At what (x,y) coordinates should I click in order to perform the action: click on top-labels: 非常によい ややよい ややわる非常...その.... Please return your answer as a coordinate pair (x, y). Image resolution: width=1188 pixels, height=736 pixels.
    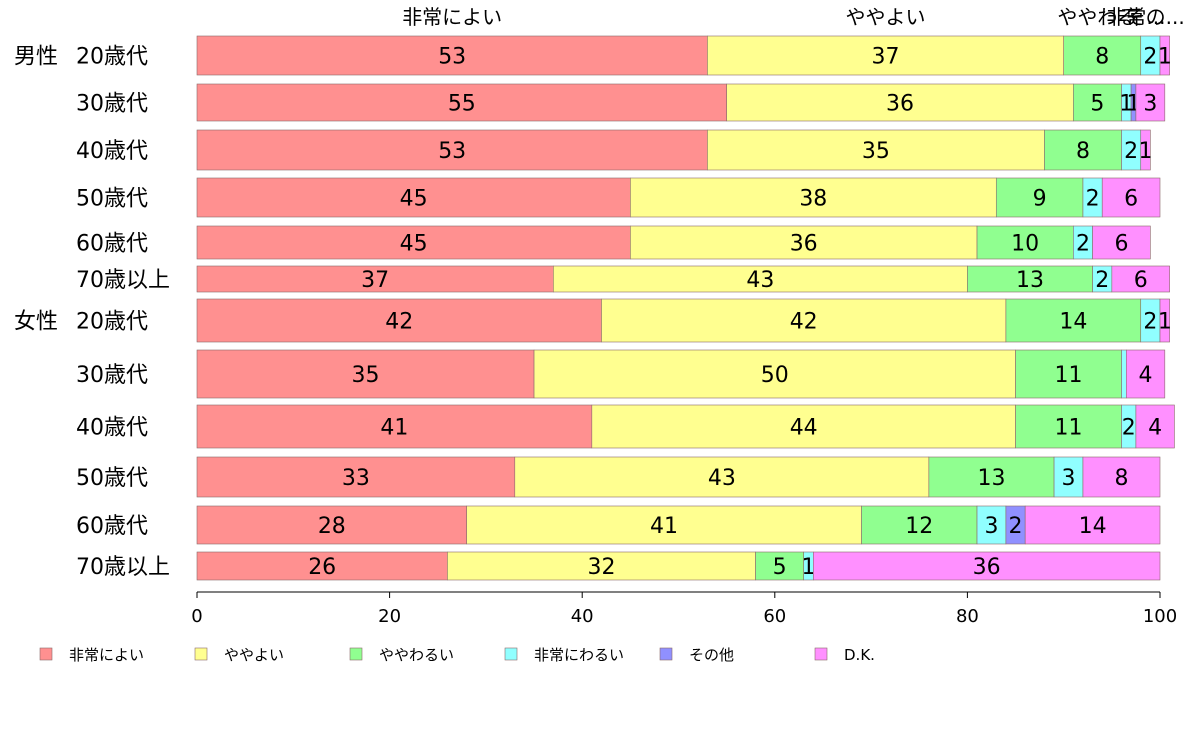
    Looking at the image, I should click on (793, 17).